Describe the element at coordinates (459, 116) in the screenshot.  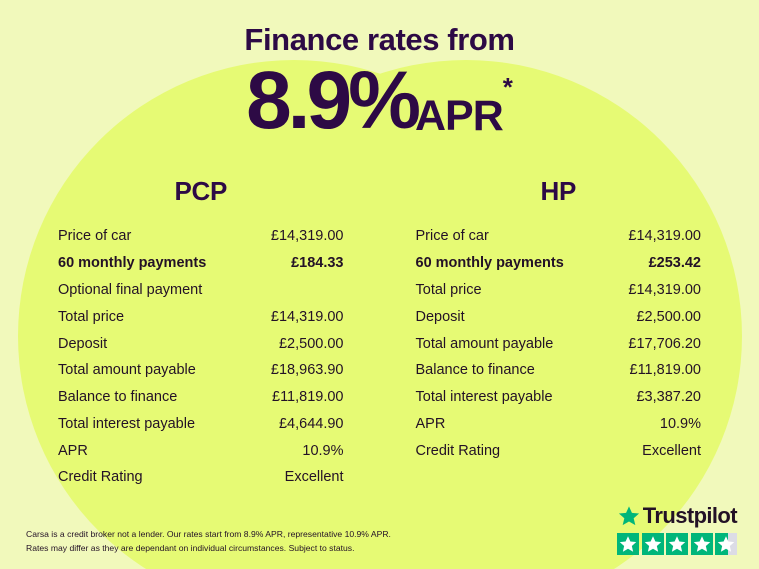
I see `rate-unit: APR` at that location.